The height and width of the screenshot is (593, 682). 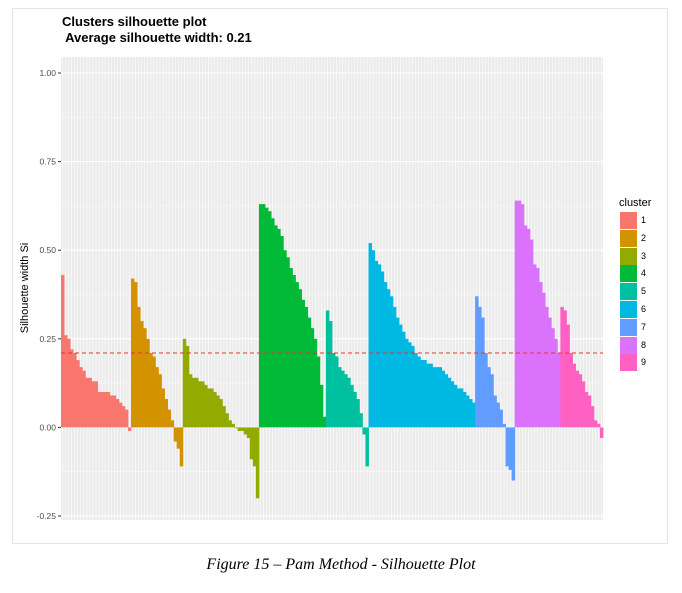 What do you see at coordinates (134, 21) in the screenshot?
I see `chart-title: Clusters silhouette plot` at bounding box center [134, 21].